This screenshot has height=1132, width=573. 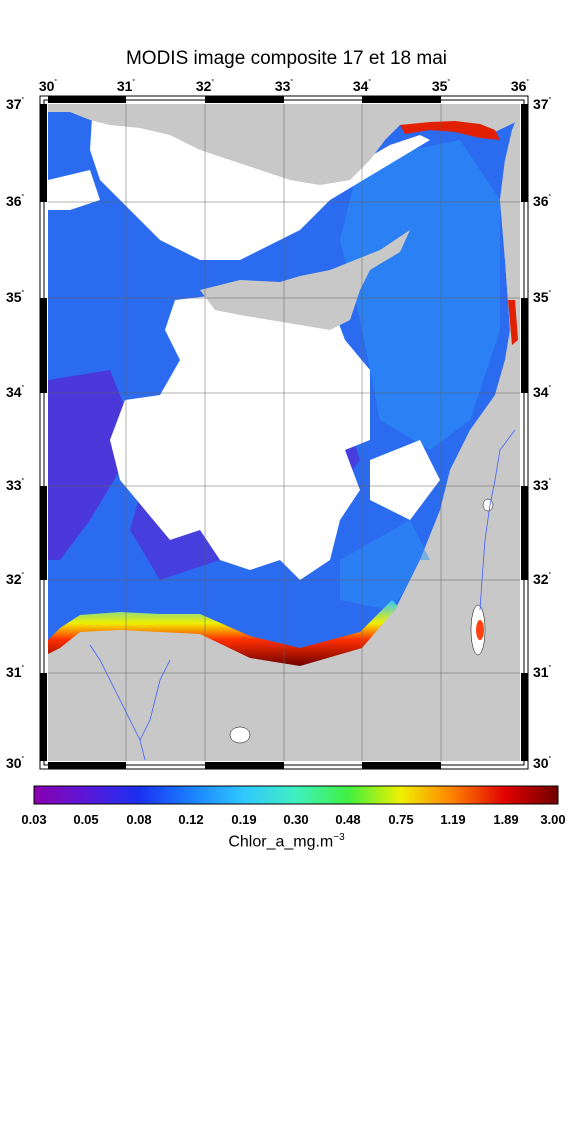 What do you see at coordinates (553, 819) in the screenshot?
I see `colorbar-tick-label: 3.00` at bounding box center [553, 819].